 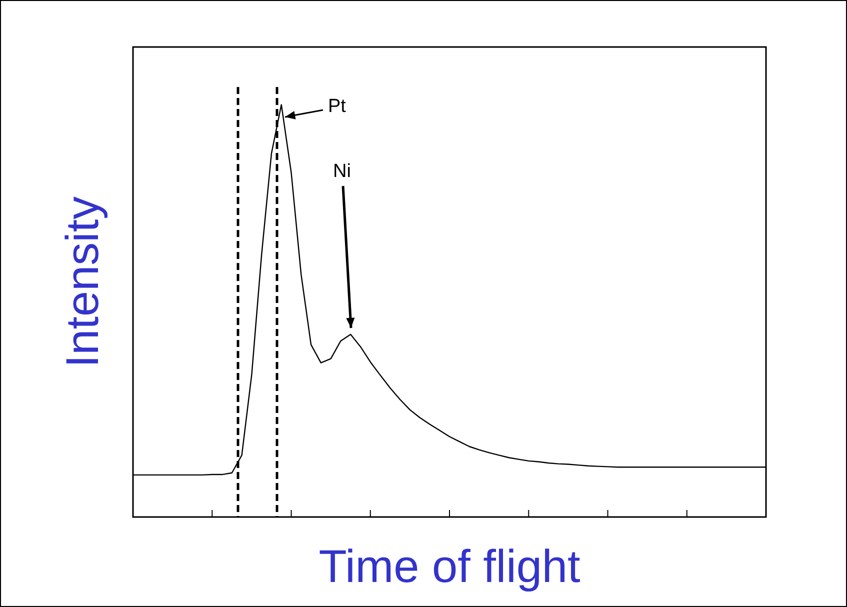 What do you see at coordinates (342, 171) in the screenshot?
I see `annotation: Ni` at bounding box center [342, 171].